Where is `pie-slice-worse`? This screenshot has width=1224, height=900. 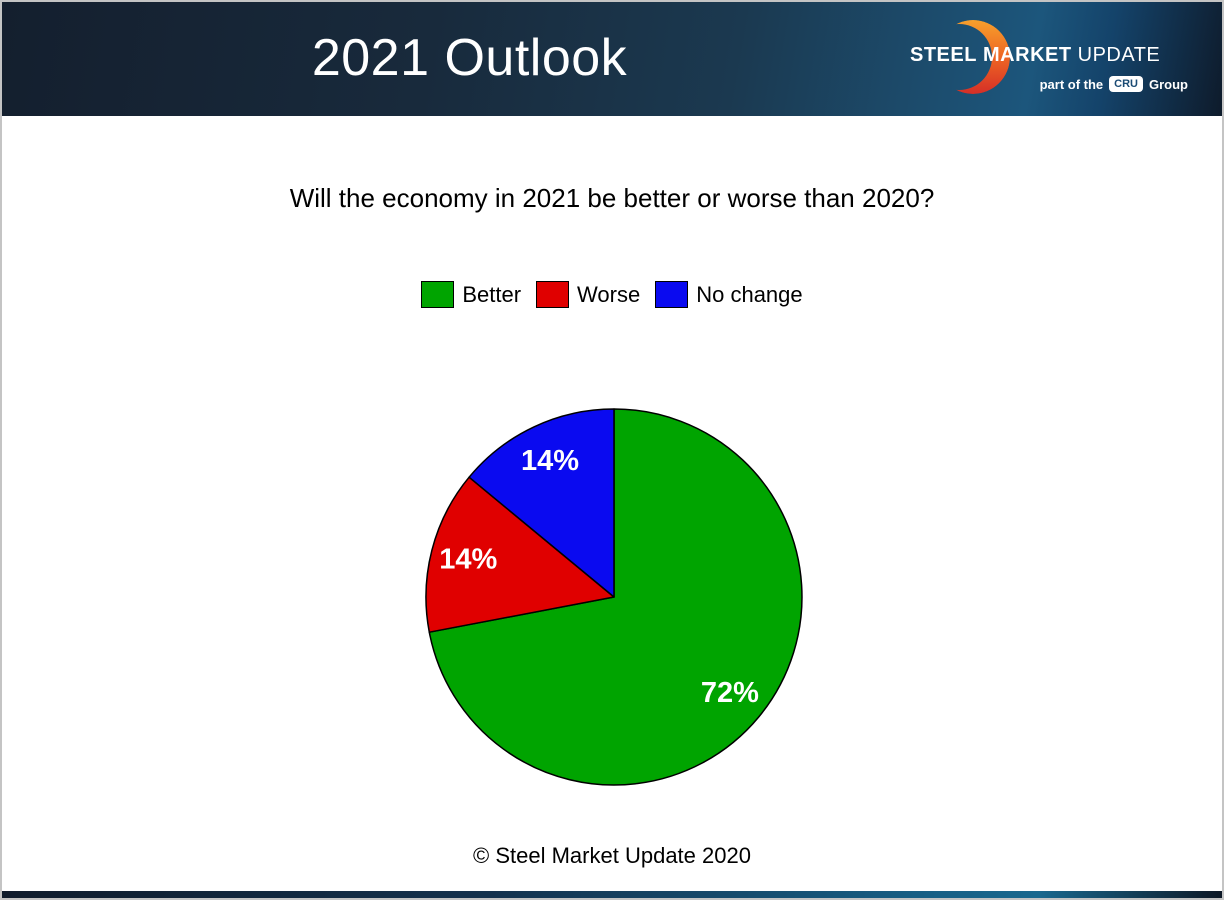
pie-slice-worse is located at coordinates (520, 554).